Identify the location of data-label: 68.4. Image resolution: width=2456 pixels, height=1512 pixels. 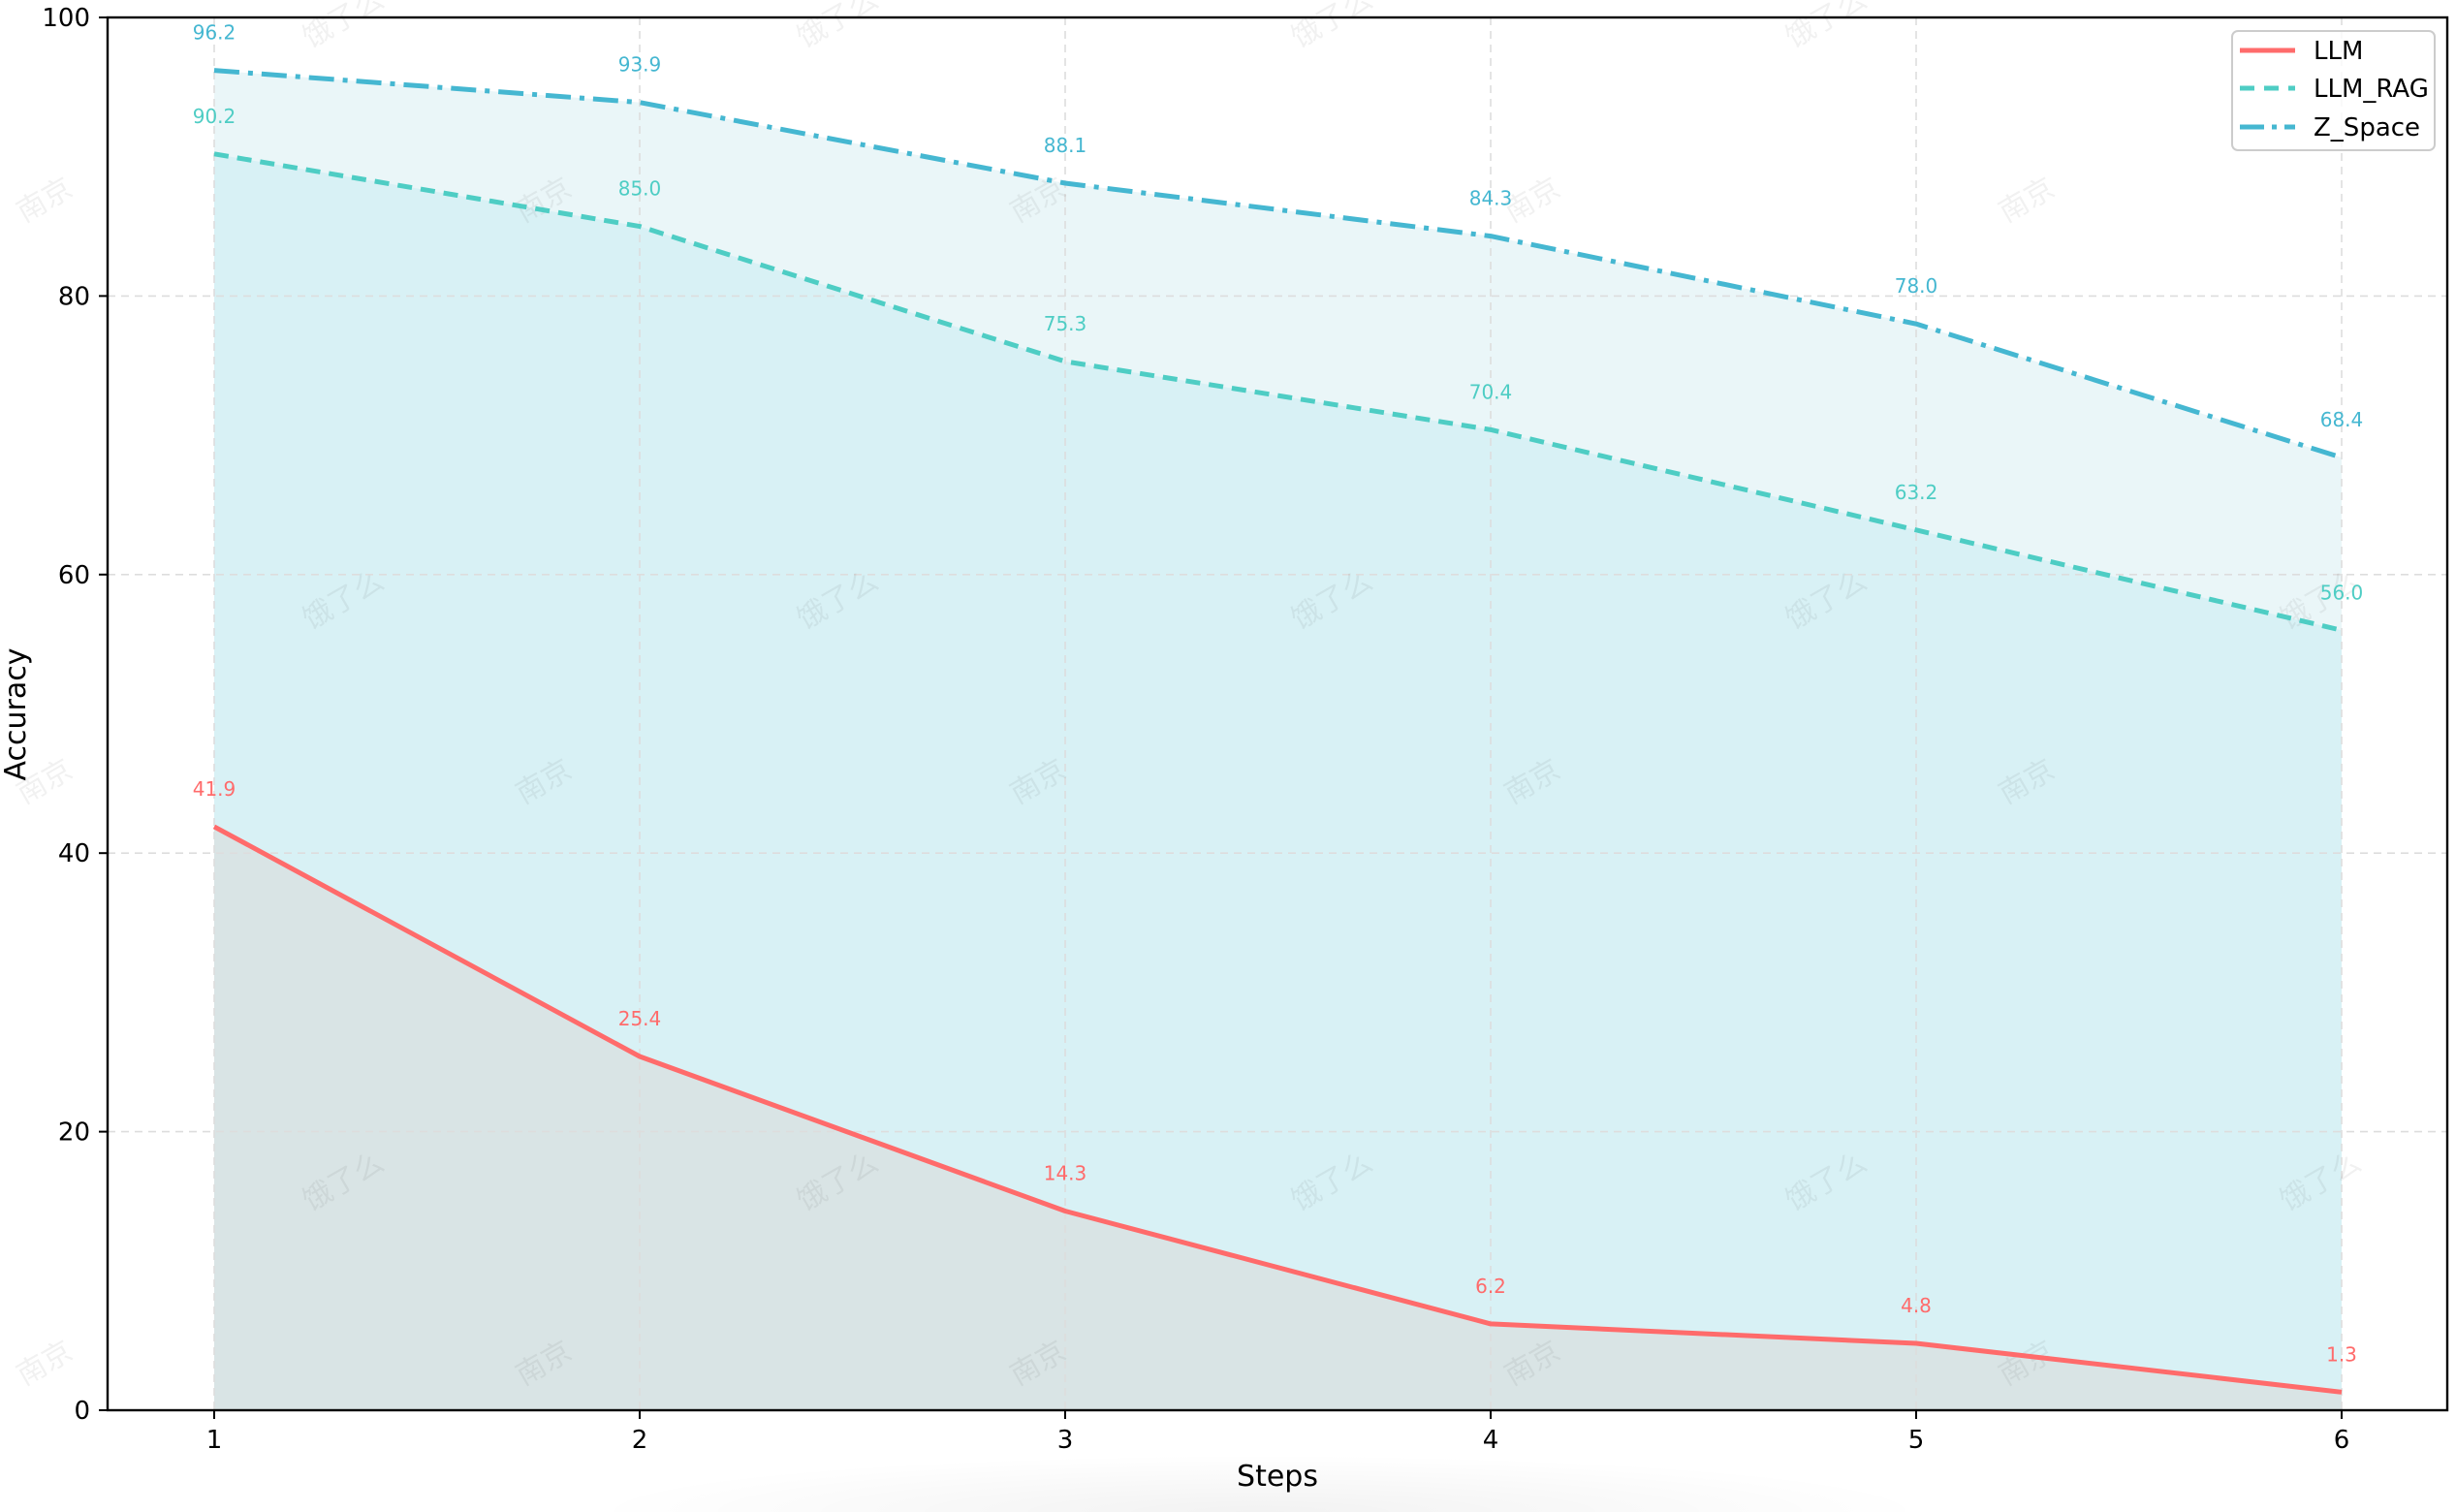
(2342, 420).